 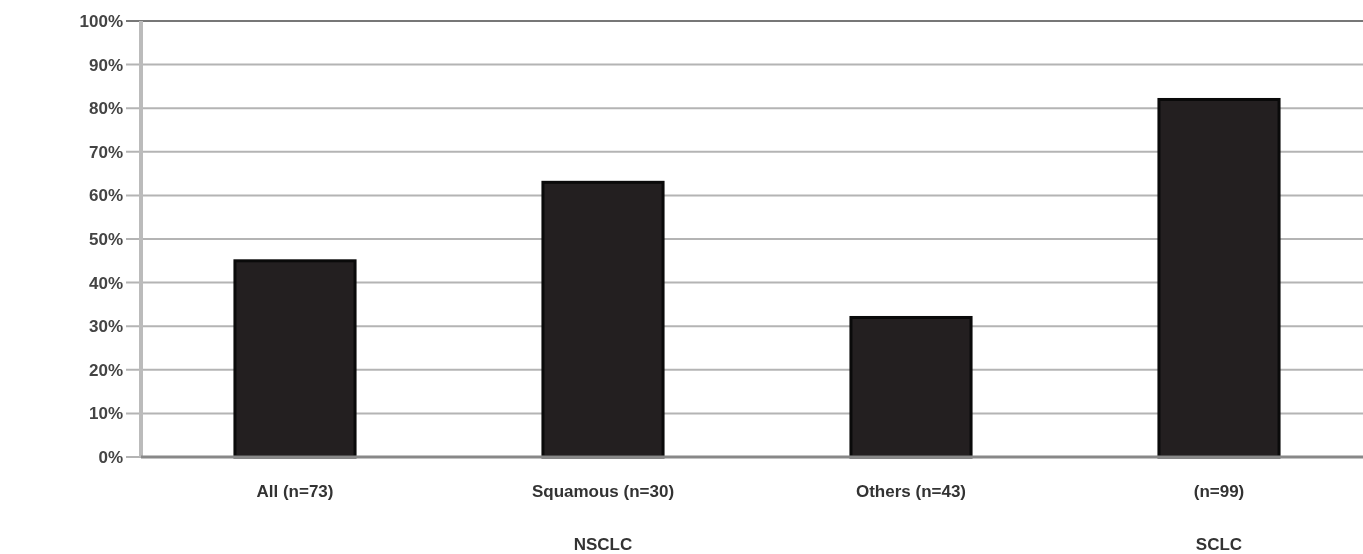 I want to click on y-tick-label: 70%, so click(x=105, y=152).